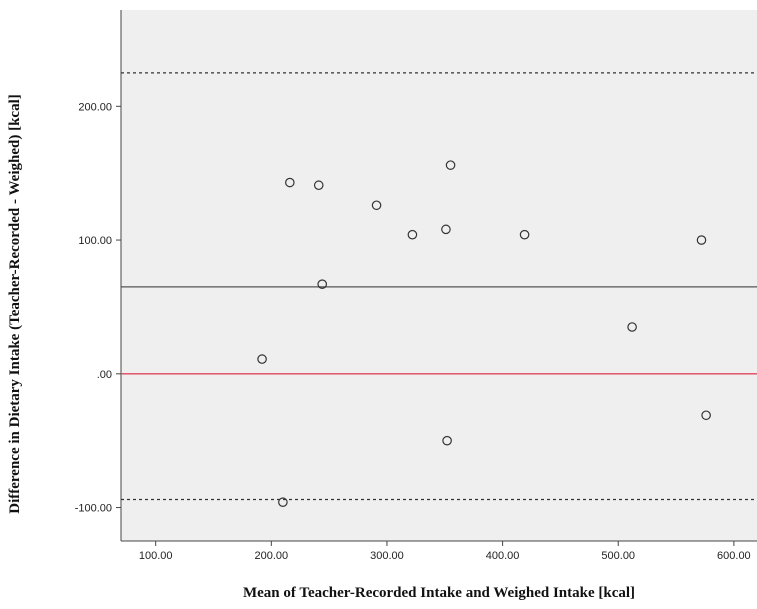 This screenshot has height=609, width=757. What do you see at coordinates (271, 556) in the screenshot?
I see `x-tick-label-1: 200.00` at bounding box center [271, 556].